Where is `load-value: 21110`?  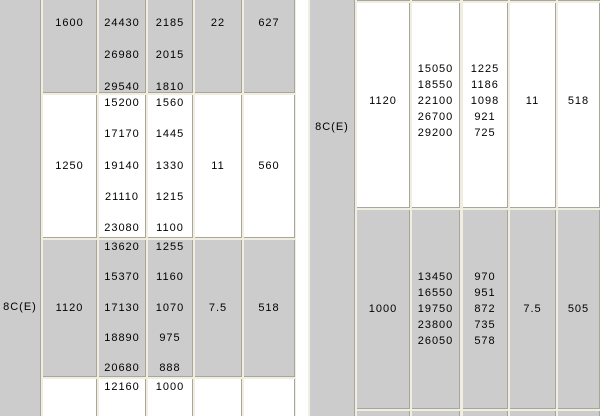
load-value: 21110 is located at coordinates (122, 196).